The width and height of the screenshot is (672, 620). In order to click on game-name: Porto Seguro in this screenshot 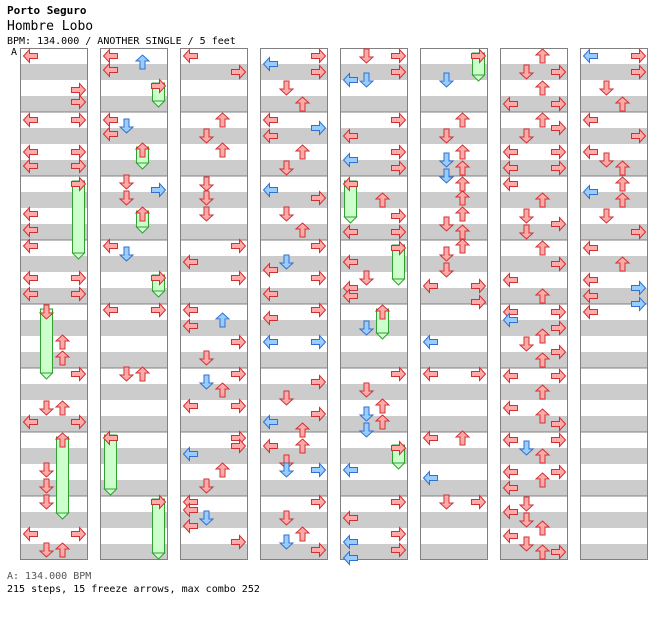, I will do `click(47, 10)`.